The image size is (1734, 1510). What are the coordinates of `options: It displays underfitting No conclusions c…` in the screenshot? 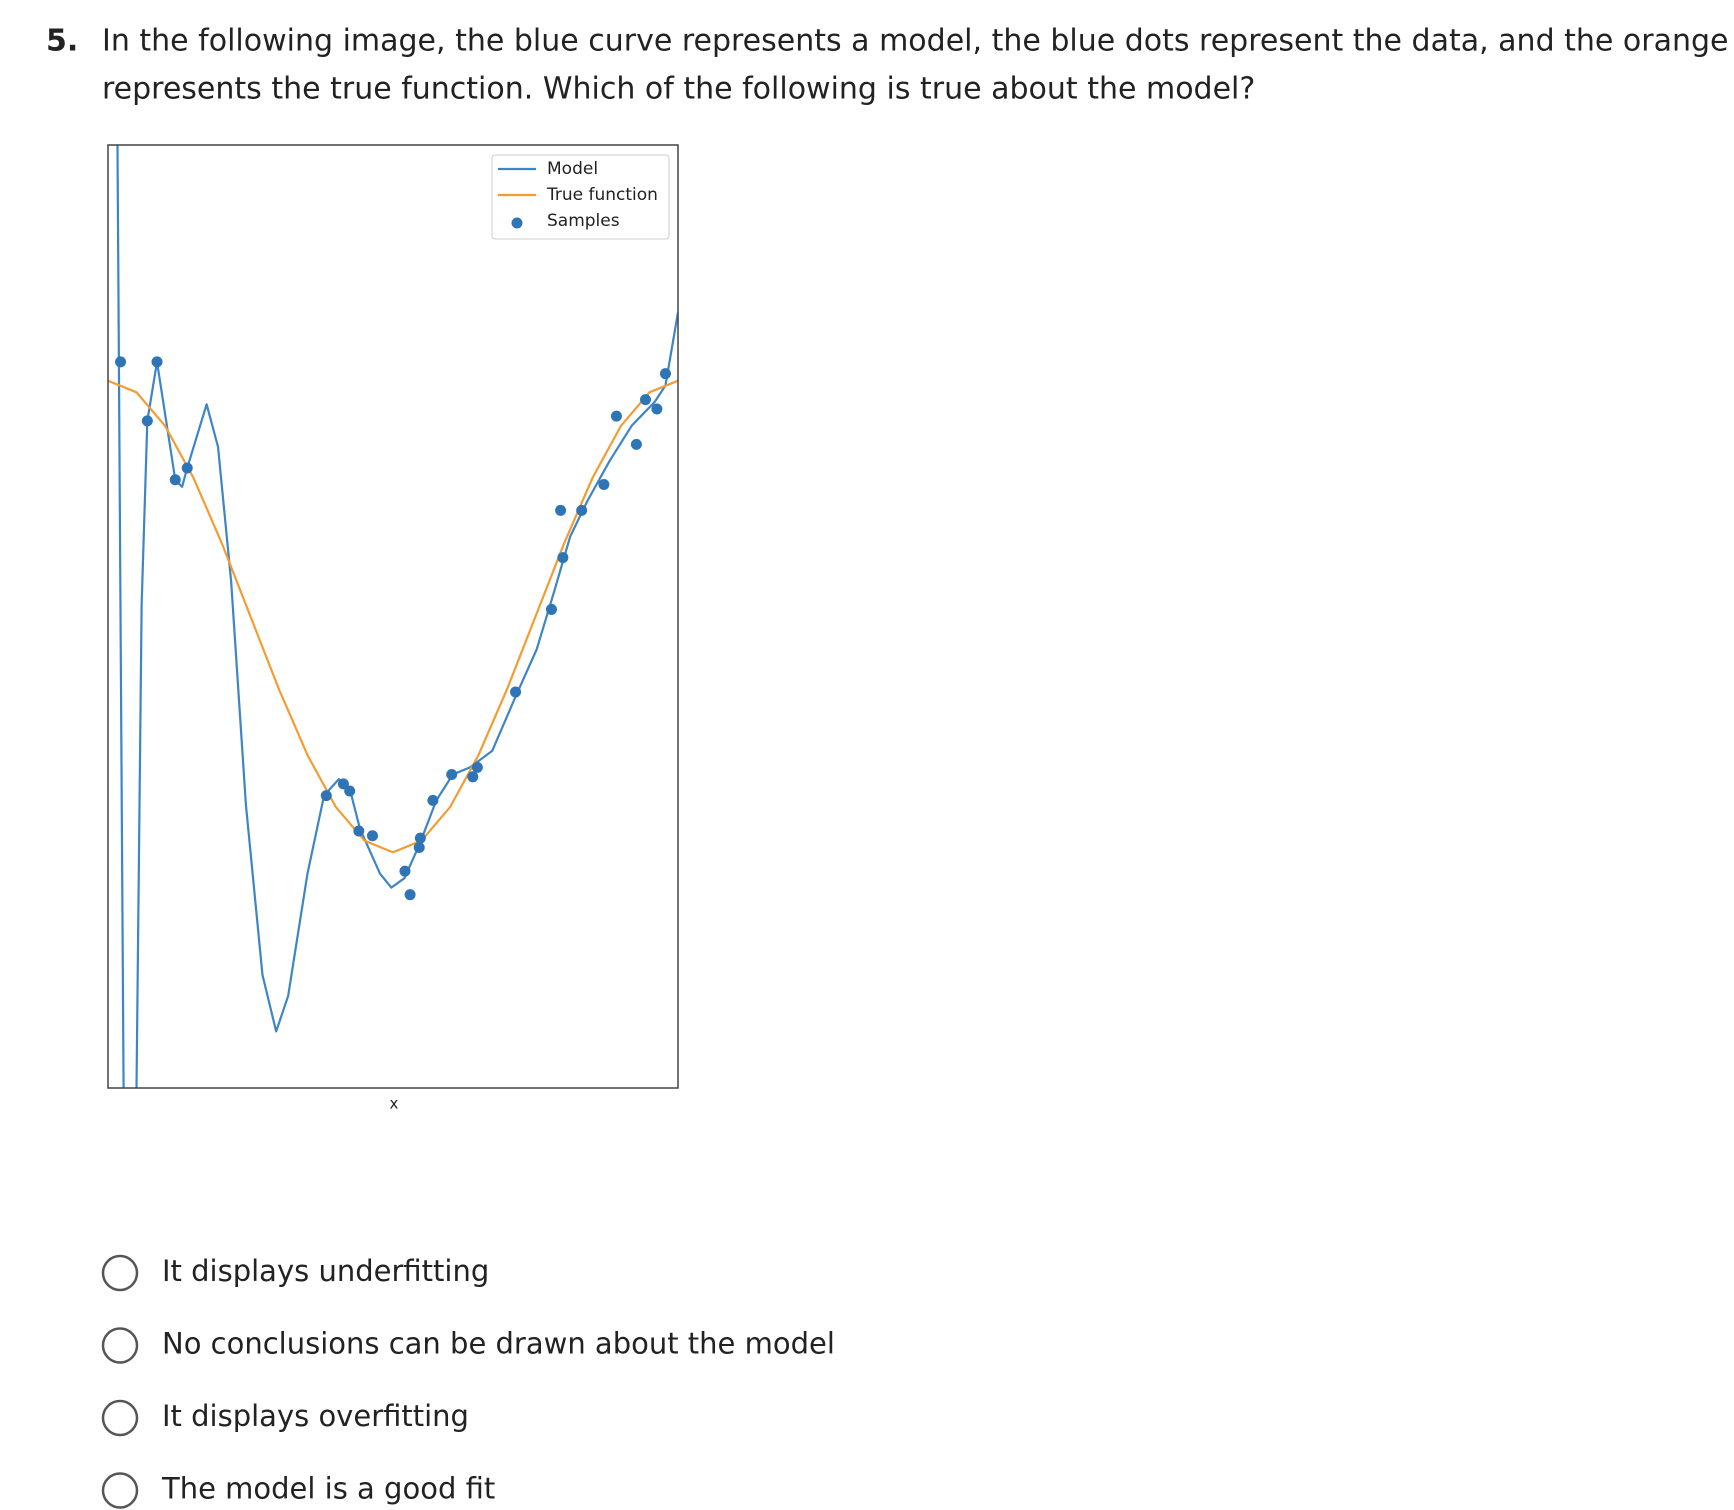 It's located at (468, 1381).